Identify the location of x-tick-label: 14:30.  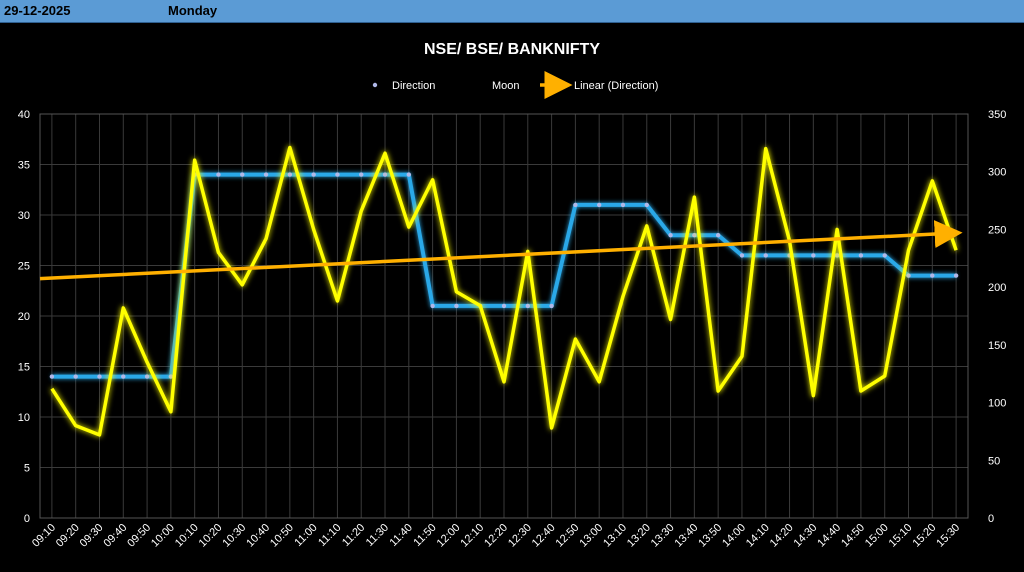
(806, 536).